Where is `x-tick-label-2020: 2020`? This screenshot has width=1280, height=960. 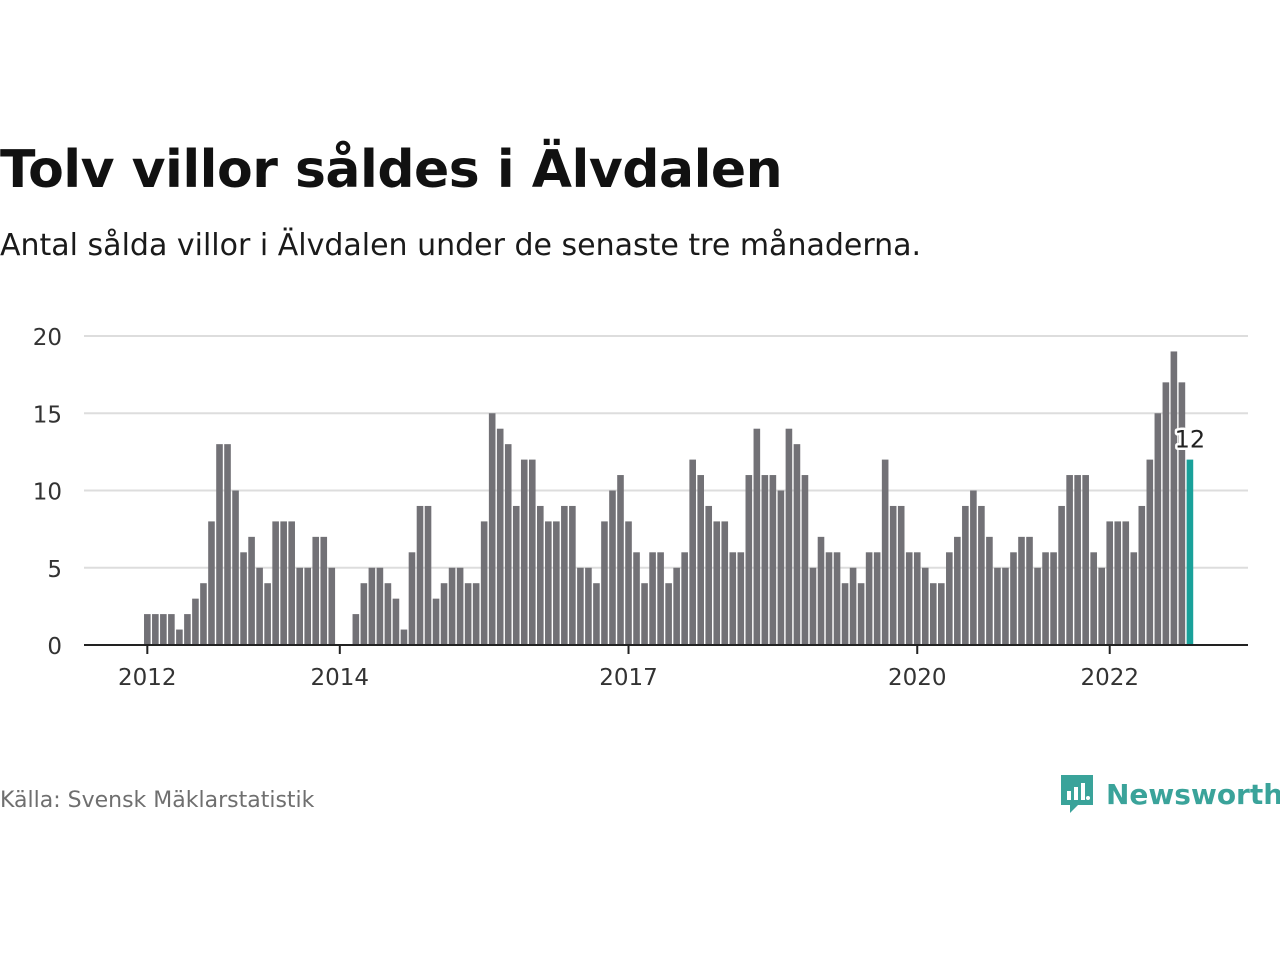
x-tick-label-2020: 2020 is located at coordinates (917, 678).